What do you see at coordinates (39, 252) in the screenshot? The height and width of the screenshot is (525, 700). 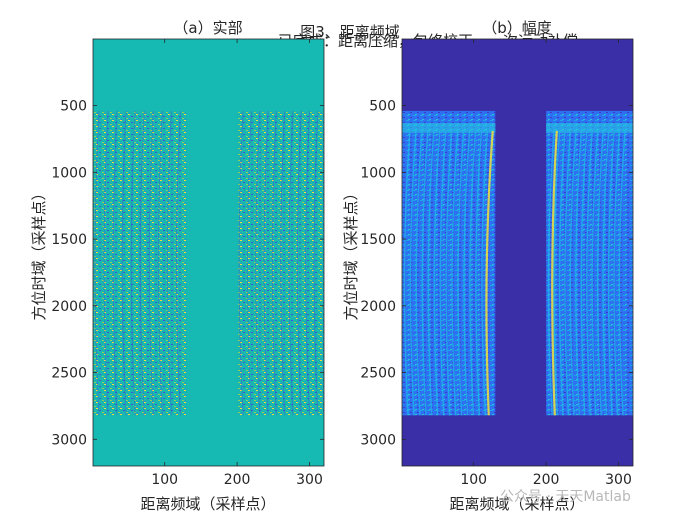 I see `subplot-real-ylabel: 方位时域（采样点）` at bounding box center [39, 252].